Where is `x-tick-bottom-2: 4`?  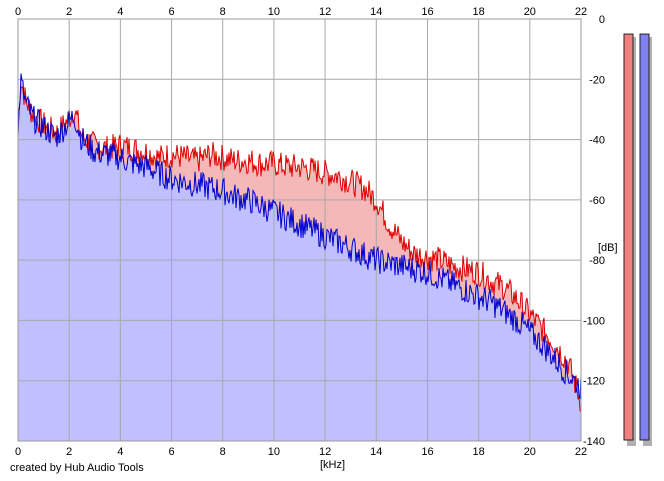
x-tick-bottom-2: 4 is located at coordinates (120, 452).